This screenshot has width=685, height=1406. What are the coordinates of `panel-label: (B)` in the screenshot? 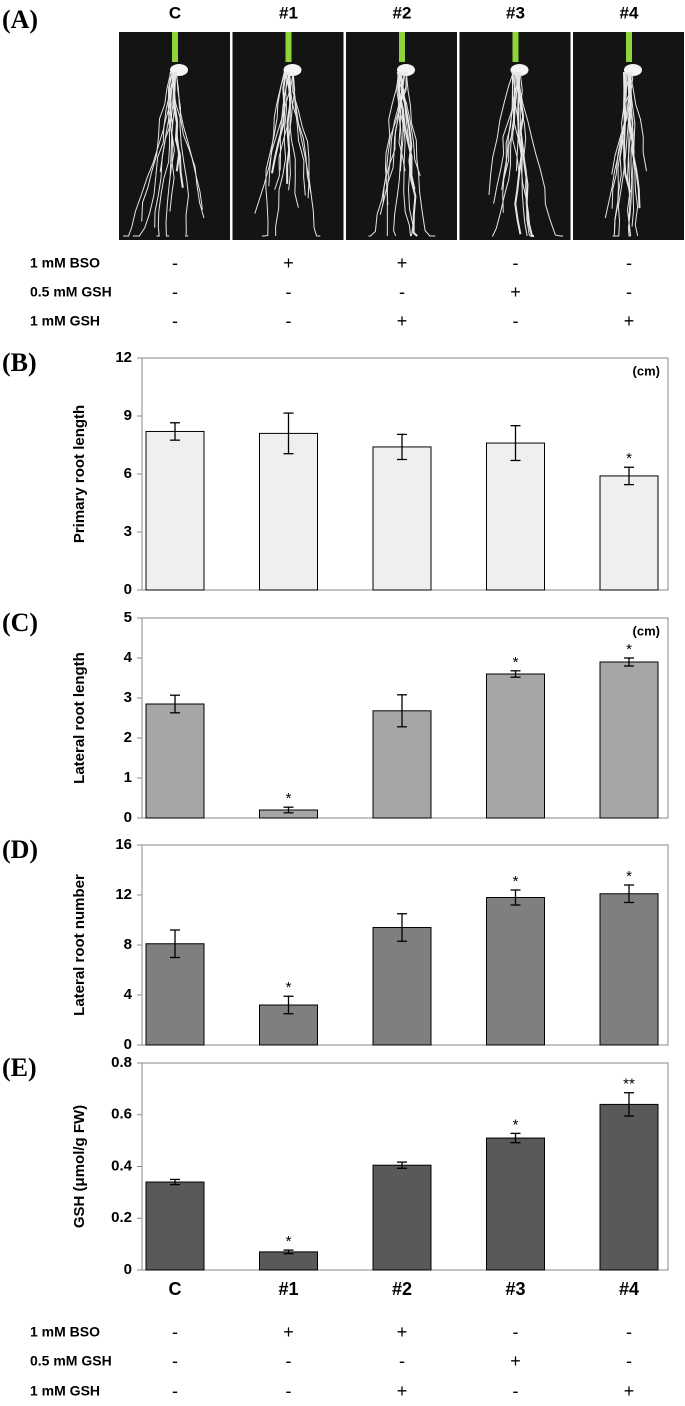 It's located at (19, 362).